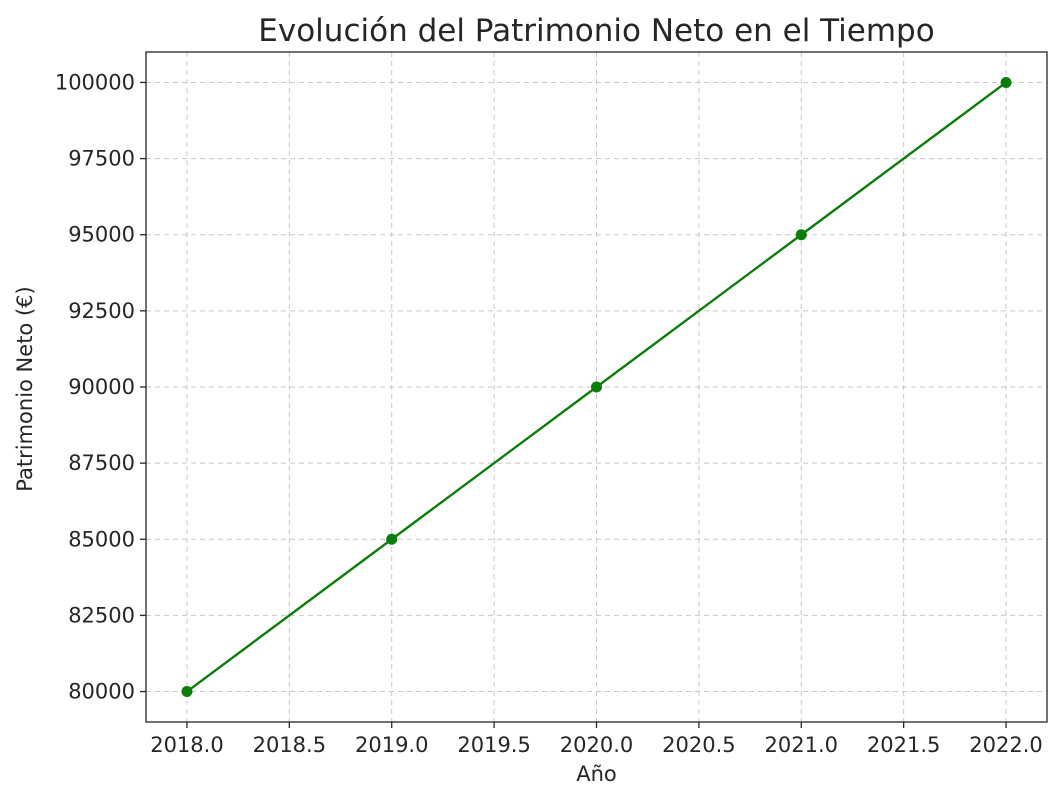 This screenshot has width=1063, height=801. I want to click on y-tick-label: 85000, so click(101, 539).